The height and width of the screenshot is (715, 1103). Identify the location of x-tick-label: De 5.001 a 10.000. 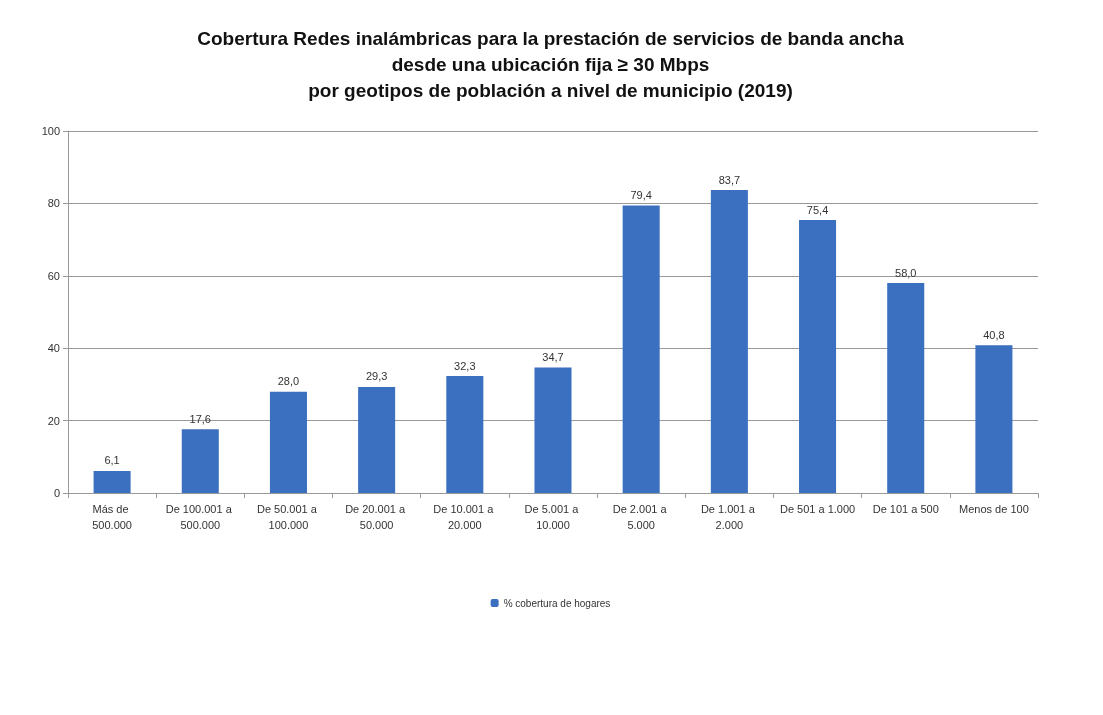
(553, 517).